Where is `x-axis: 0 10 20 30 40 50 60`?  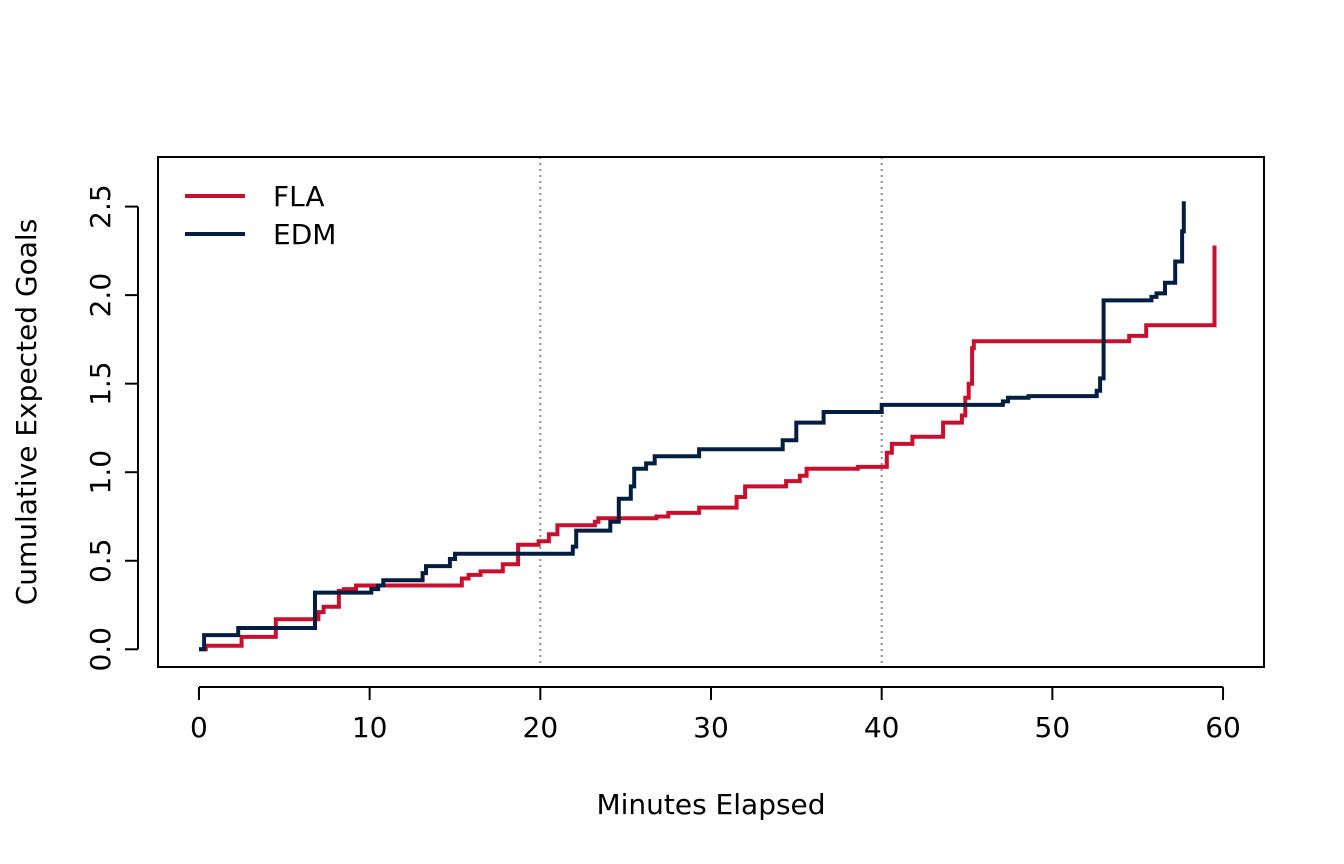
x-axis: 0 10 20 30 40 50 60 is located at coordinates (715, 715).